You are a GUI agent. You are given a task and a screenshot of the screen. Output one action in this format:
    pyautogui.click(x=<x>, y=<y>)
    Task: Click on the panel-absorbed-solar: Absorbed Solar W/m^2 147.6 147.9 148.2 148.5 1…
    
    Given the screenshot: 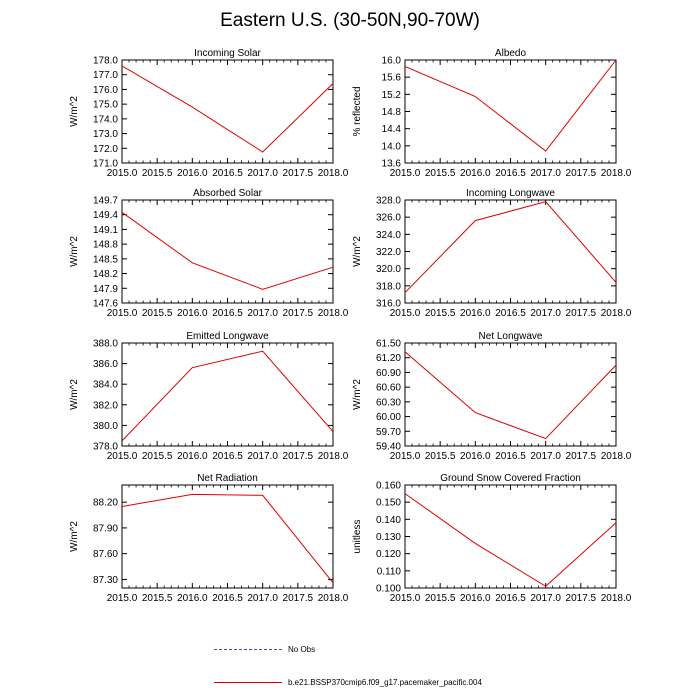 What is the action you would take?
    pyautogui.click(x=209, y=253)
    